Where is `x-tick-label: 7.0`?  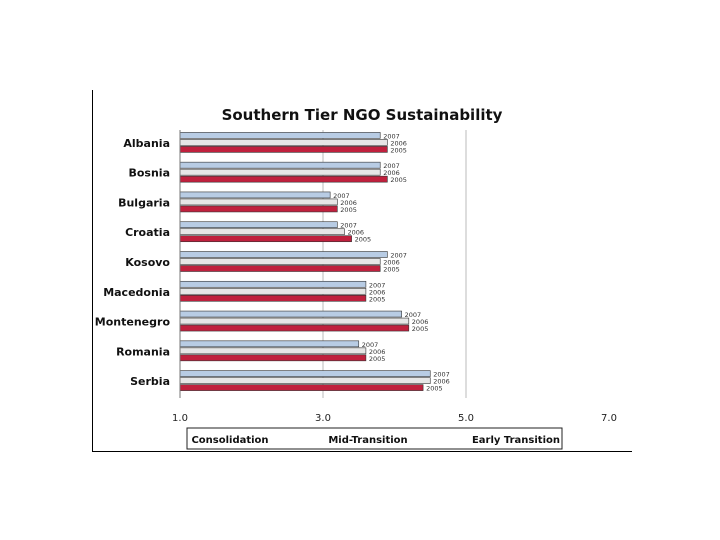
x-tick-label: 7.0 is located at coordinates (609, 418).